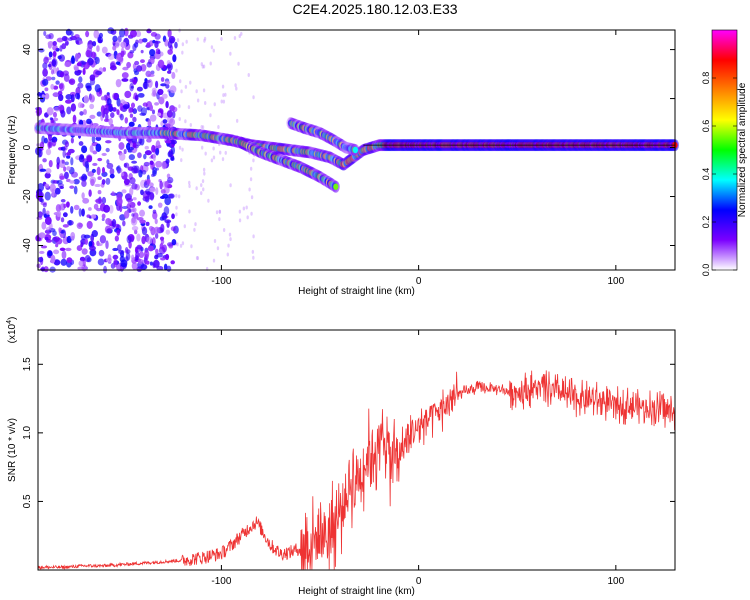 This screenshot has height=600, width=750. Describe the element at coordinates (12, 333) in the screenshot. I see `snr-y-multiplier-base: (x10` at that location.